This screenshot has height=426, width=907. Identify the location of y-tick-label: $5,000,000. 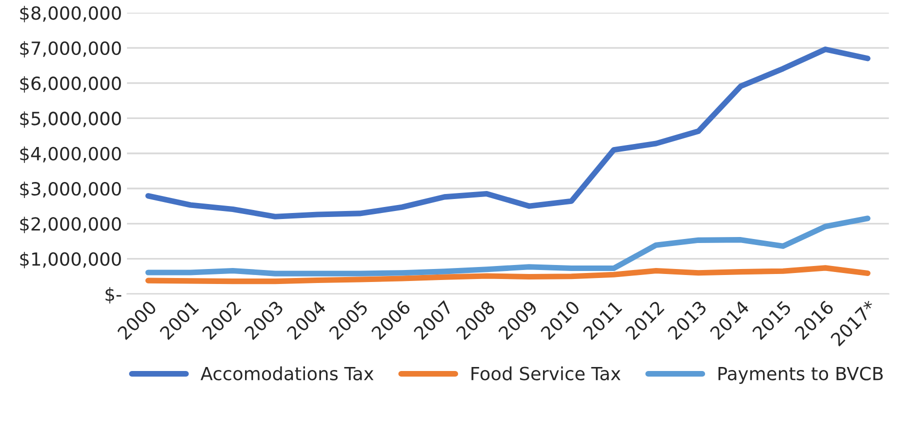
(70, 119).